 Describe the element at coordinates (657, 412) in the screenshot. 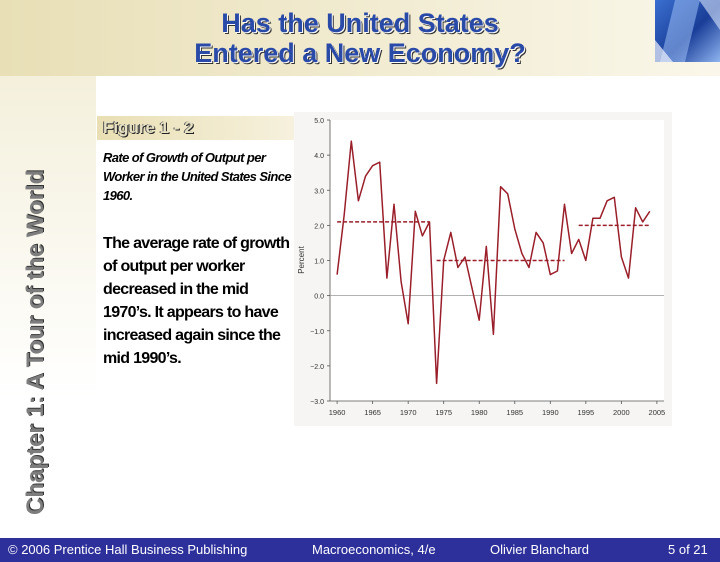

I see `x-tick-label: 2005` at that location.